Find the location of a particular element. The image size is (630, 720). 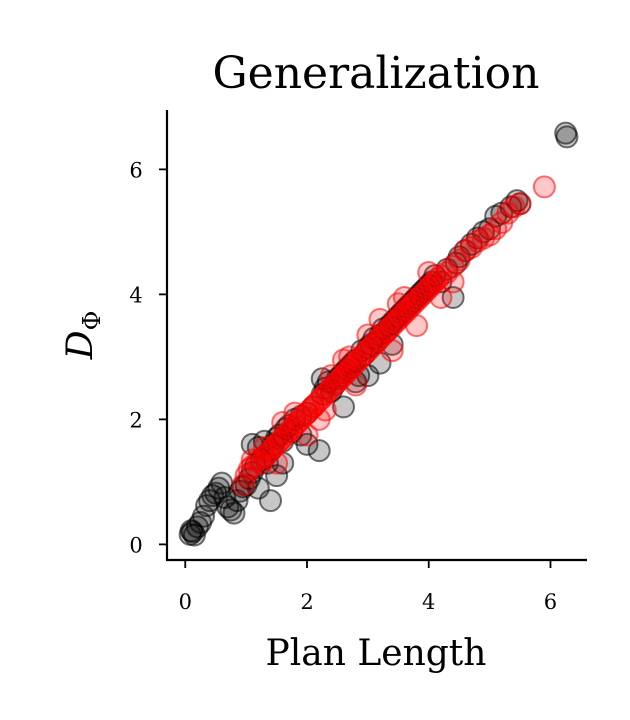

y-tick-label: 4 is located at coordinates (135, 295).